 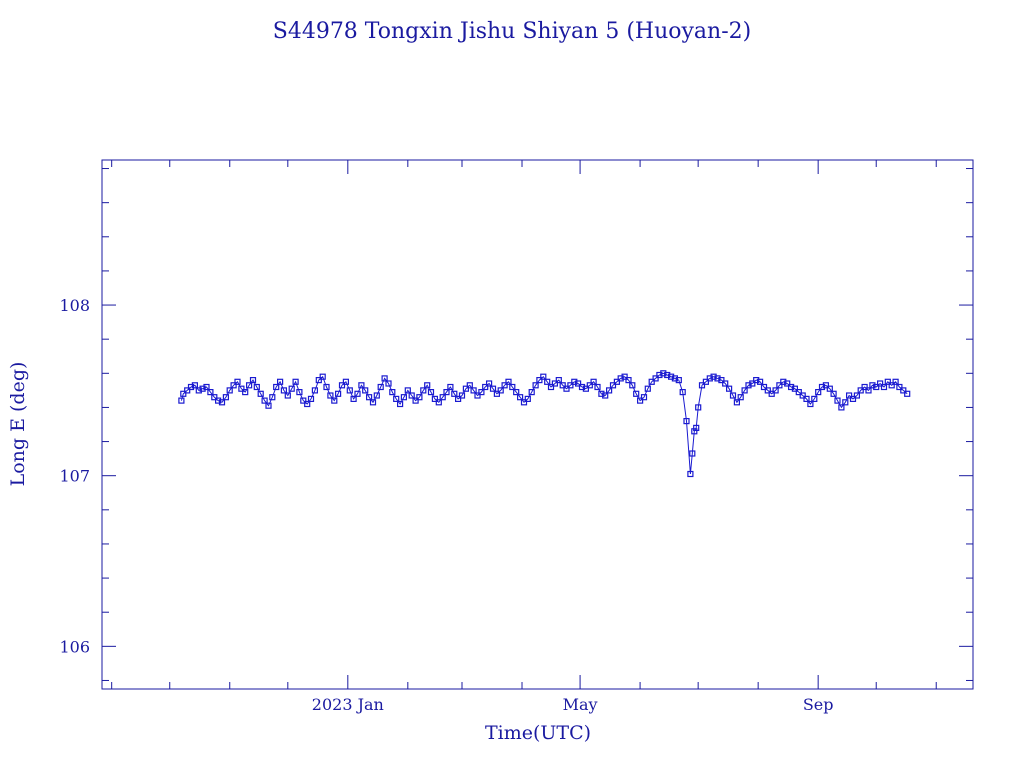 What do you see at coordinates (74, 476) in the screenshot?
I see `y-tick-label: 107` at bounding box center [74, 476].